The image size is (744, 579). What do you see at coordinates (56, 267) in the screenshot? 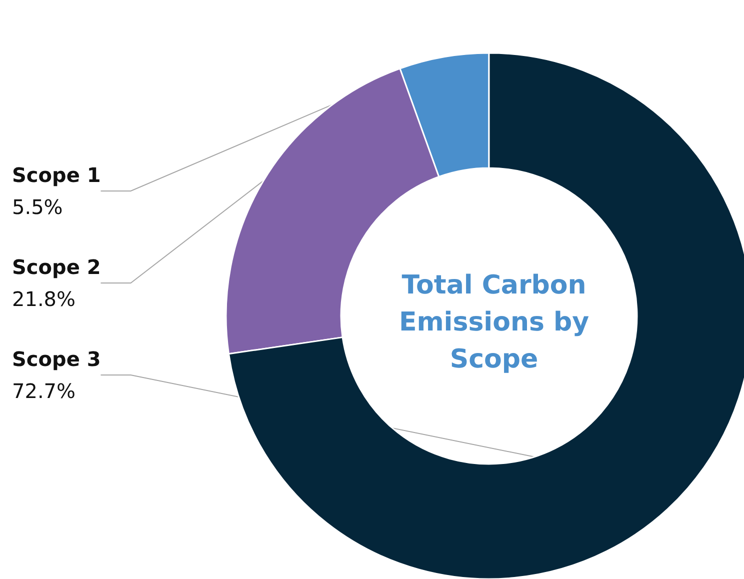
I see `slice-label: Scope 2` at bounding box center [56, 267].